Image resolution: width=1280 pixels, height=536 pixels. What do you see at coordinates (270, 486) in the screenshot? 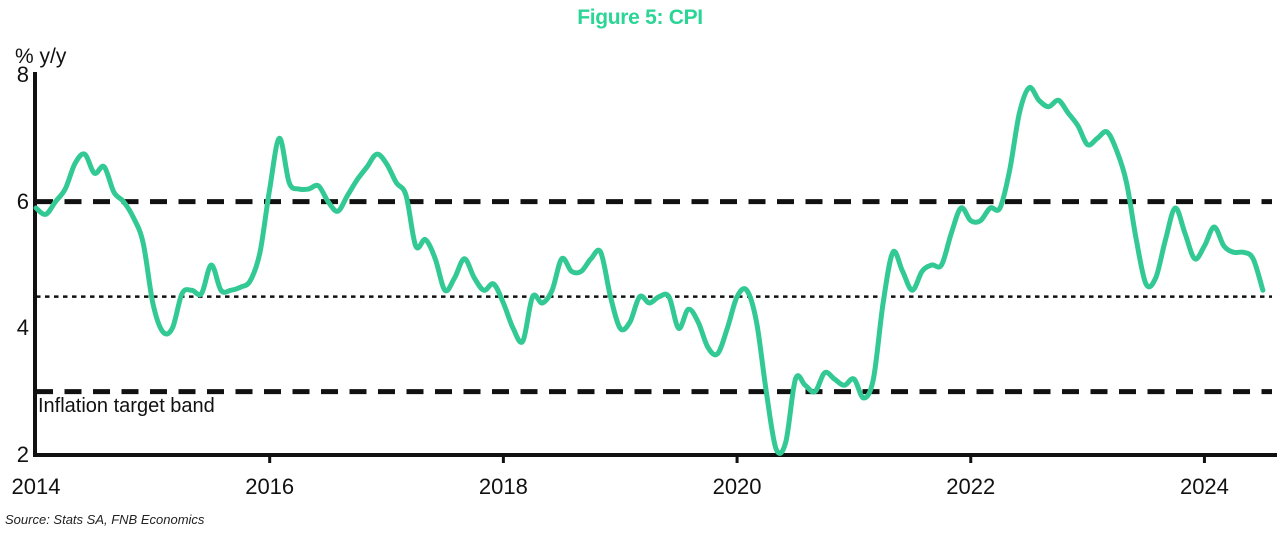
I see `x-tick-label-2016: 2016` at bounding box center [270, 486].